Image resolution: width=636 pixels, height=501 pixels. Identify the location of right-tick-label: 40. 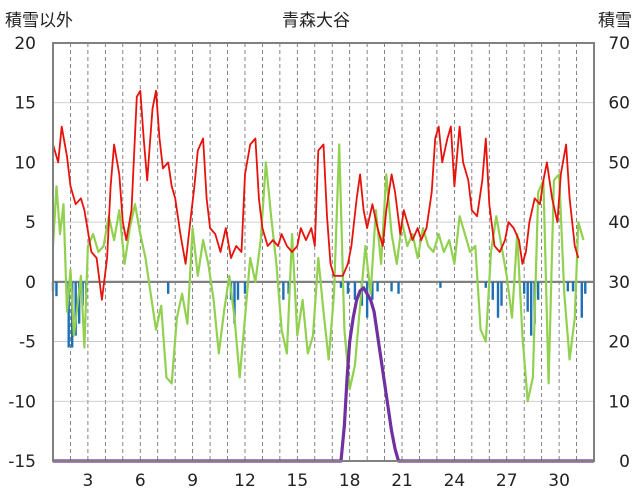
(619, 223).